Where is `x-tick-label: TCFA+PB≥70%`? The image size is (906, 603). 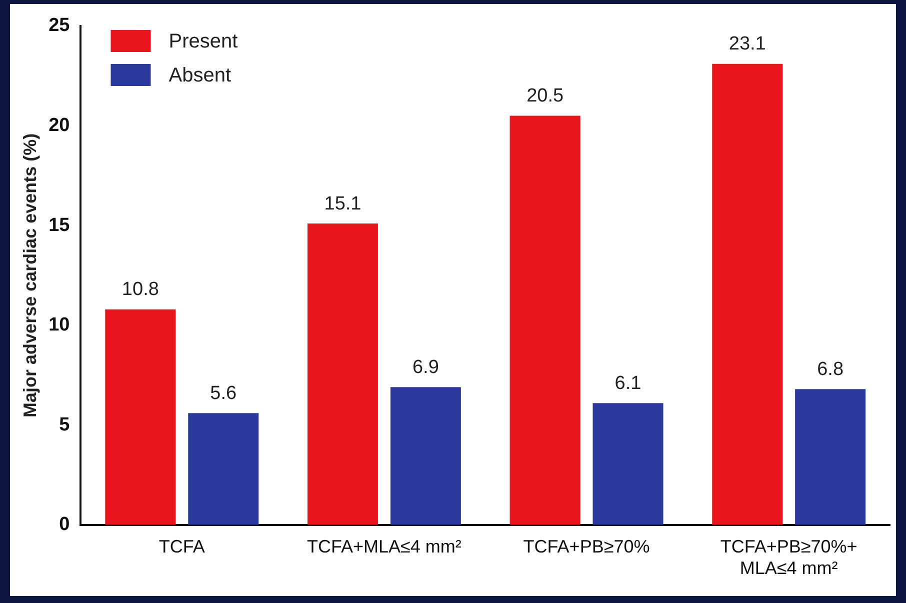 x-tick-label: TCFA+PB≥70% is located at coordinates (586, 546).